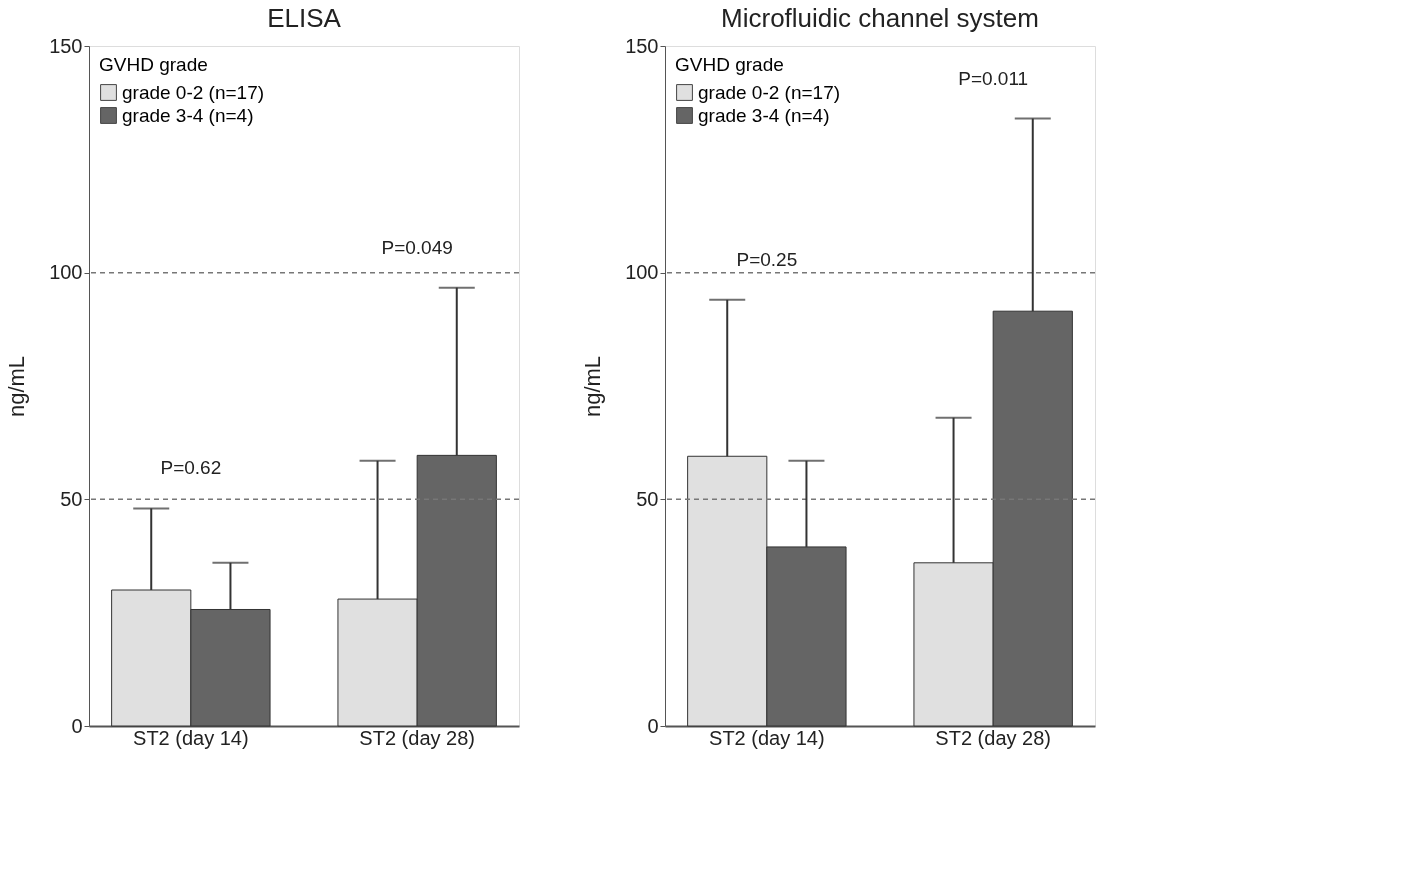  Describe the element at coordinates (304, 18) in the screenshot. I see `chart-title: ELISA` at that location.